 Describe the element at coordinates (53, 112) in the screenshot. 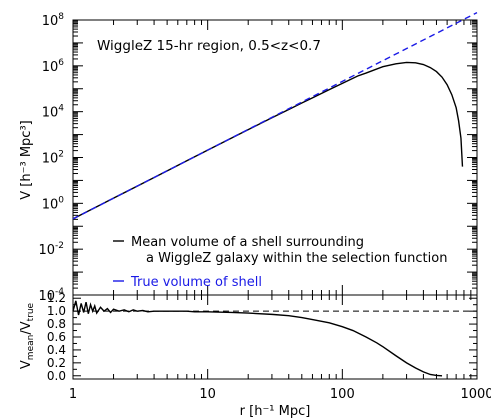

I see `top-y-tick-label: 10⁴` at that location.